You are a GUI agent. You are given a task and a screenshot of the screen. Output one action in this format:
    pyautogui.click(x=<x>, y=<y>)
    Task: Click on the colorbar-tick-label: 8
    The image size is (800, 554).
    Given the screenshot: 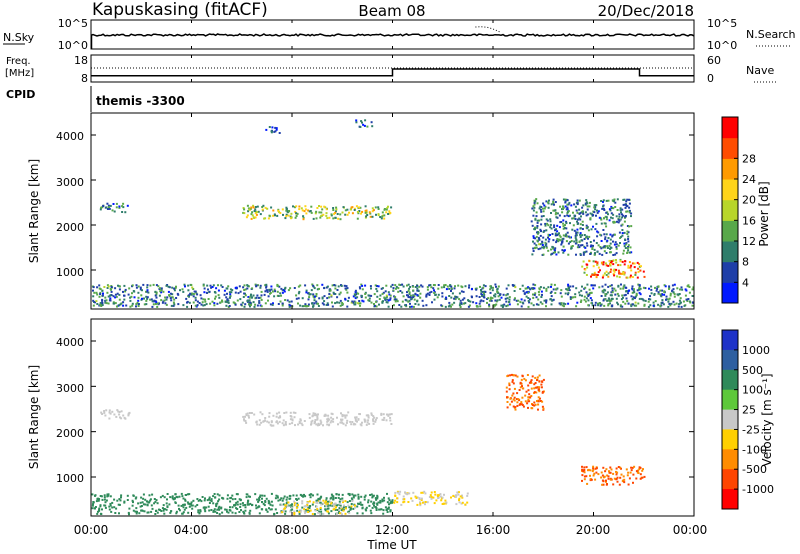 What is the action you would take?
    pyautogui.click(x=745, y=262)
    